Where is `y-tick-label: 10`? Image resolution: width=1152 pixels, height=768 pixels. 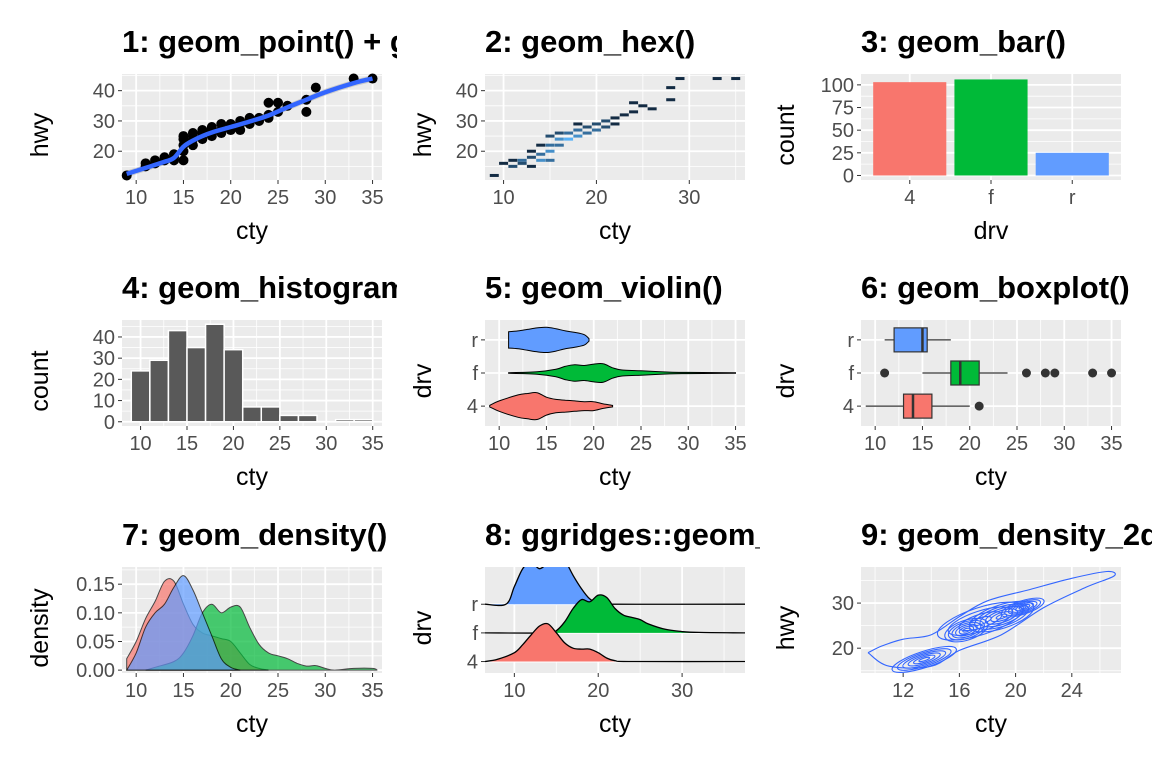
y-tick-label: 10 is located at coordinates (104, 402).